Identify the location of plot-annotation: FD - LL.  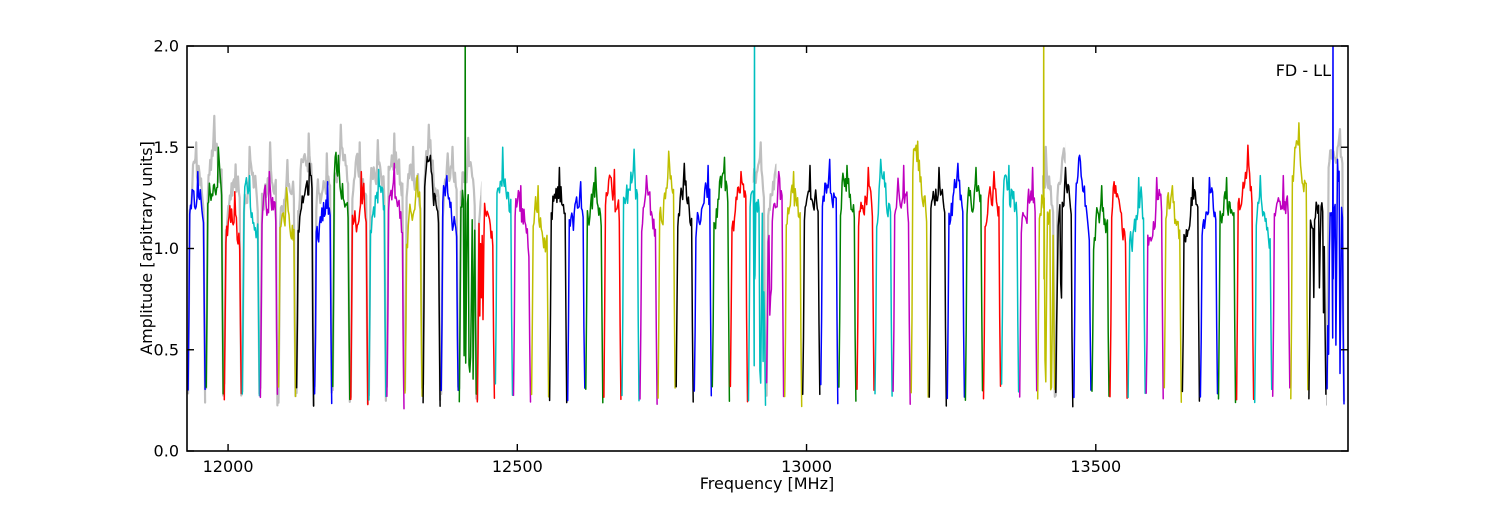
(1303, 70).